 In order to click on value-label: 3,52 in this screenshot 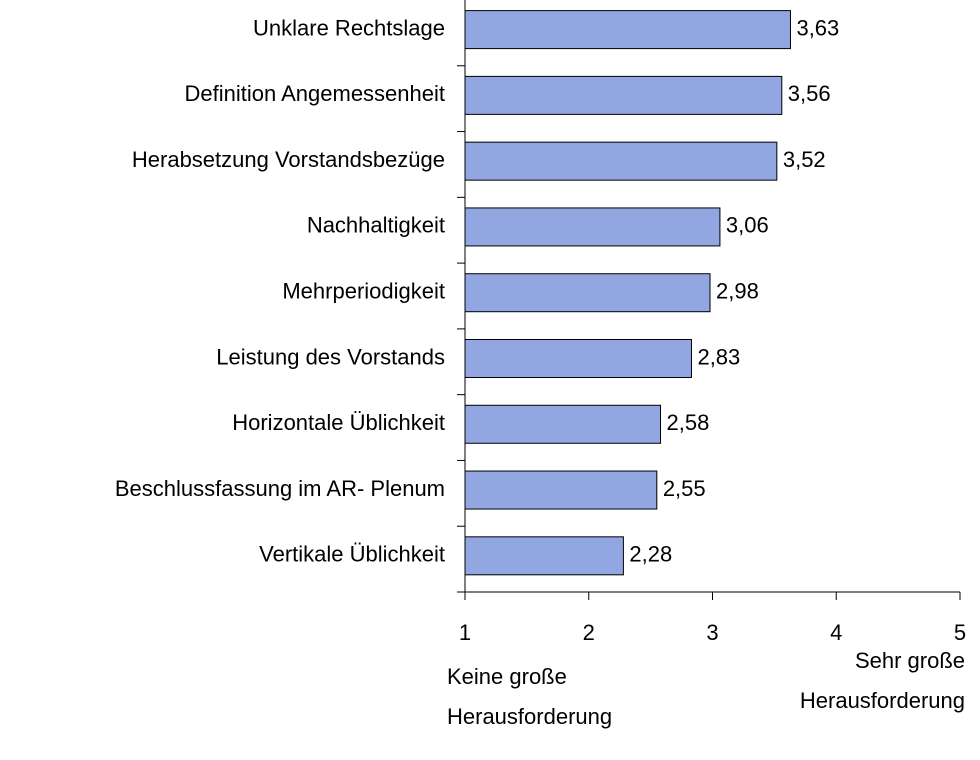, I will do `click(804, 159)`.